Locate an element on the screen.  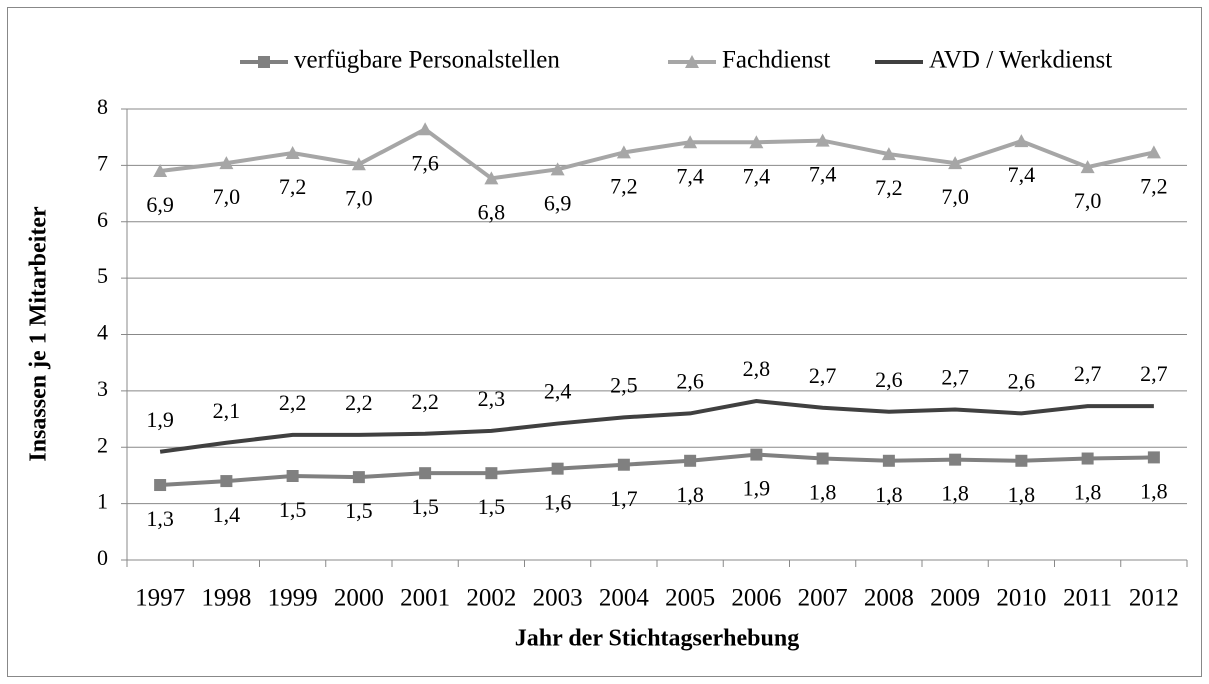
data-label: 1,4 is located at coordinates (227, 514).